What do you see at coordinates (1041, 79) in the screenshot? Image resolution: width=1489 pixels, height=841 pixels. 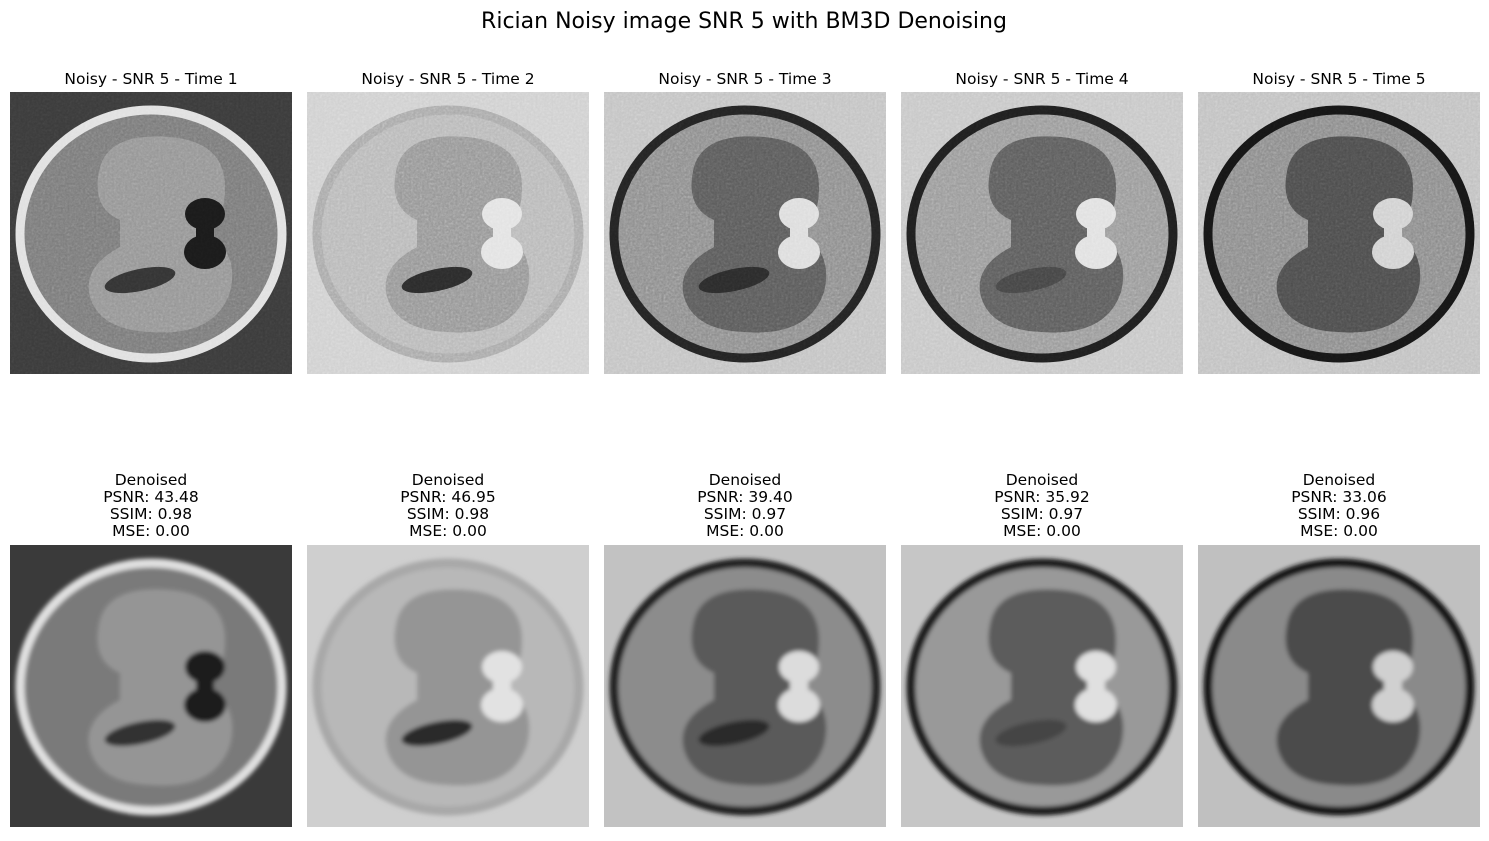 I see `panel-title: Noisy - SNR 5 - Time 4` at bounding box center [1041, 79].